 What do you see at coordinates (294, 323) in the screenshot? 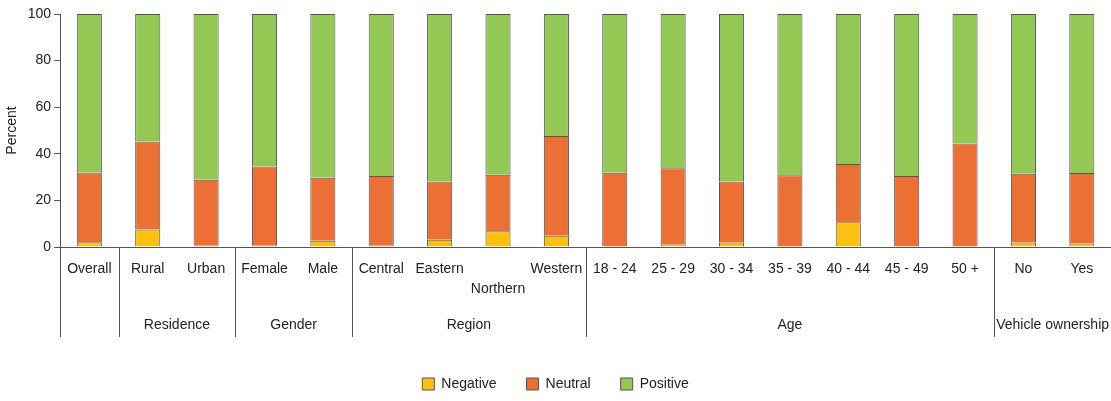
I see `text: Gender` at bounding box center [294, 323].